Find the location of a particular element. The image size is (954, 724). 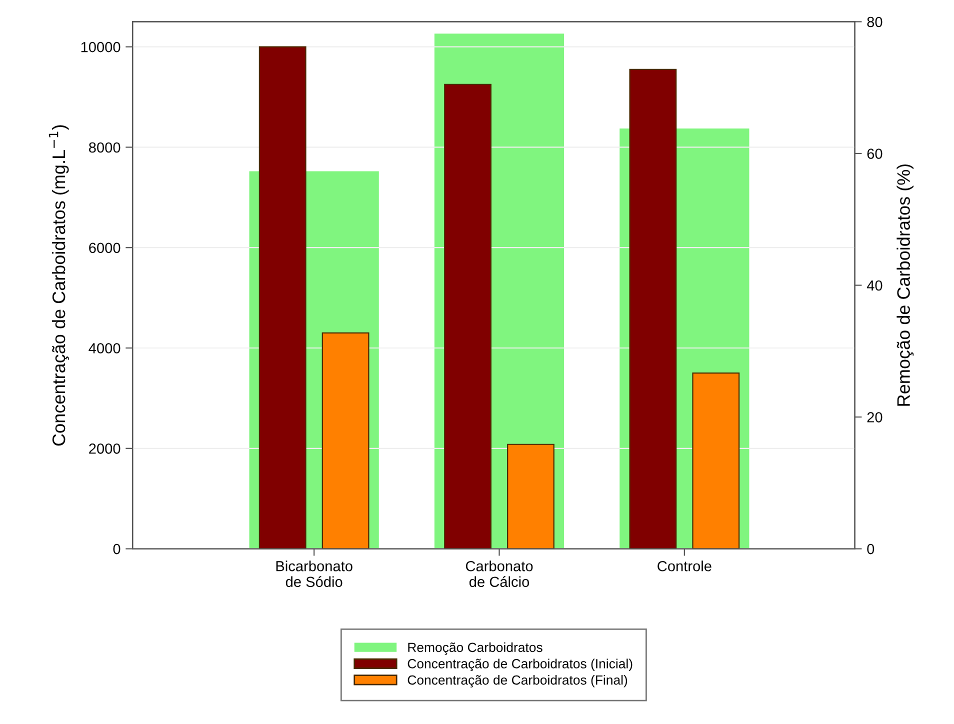

y2-tick-label: 20 is located at coordinates (874, 417).